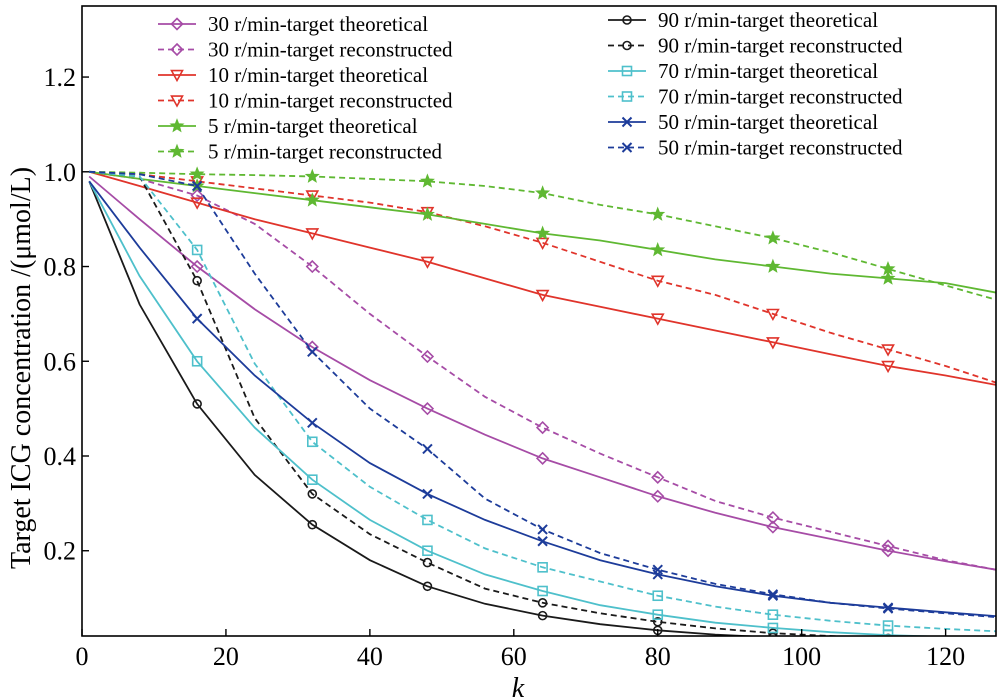 The height and width of the screenshot is (700, 1000). I want to click on legend-label: 50 r/min-target theoretical, so click(768, 122).